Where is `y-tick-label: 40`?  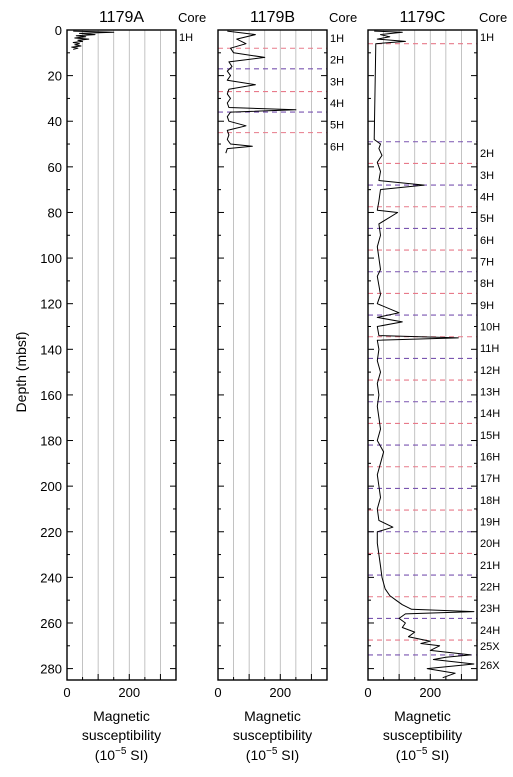 y-tick-label: 40 is located at coordinates (55, 121).